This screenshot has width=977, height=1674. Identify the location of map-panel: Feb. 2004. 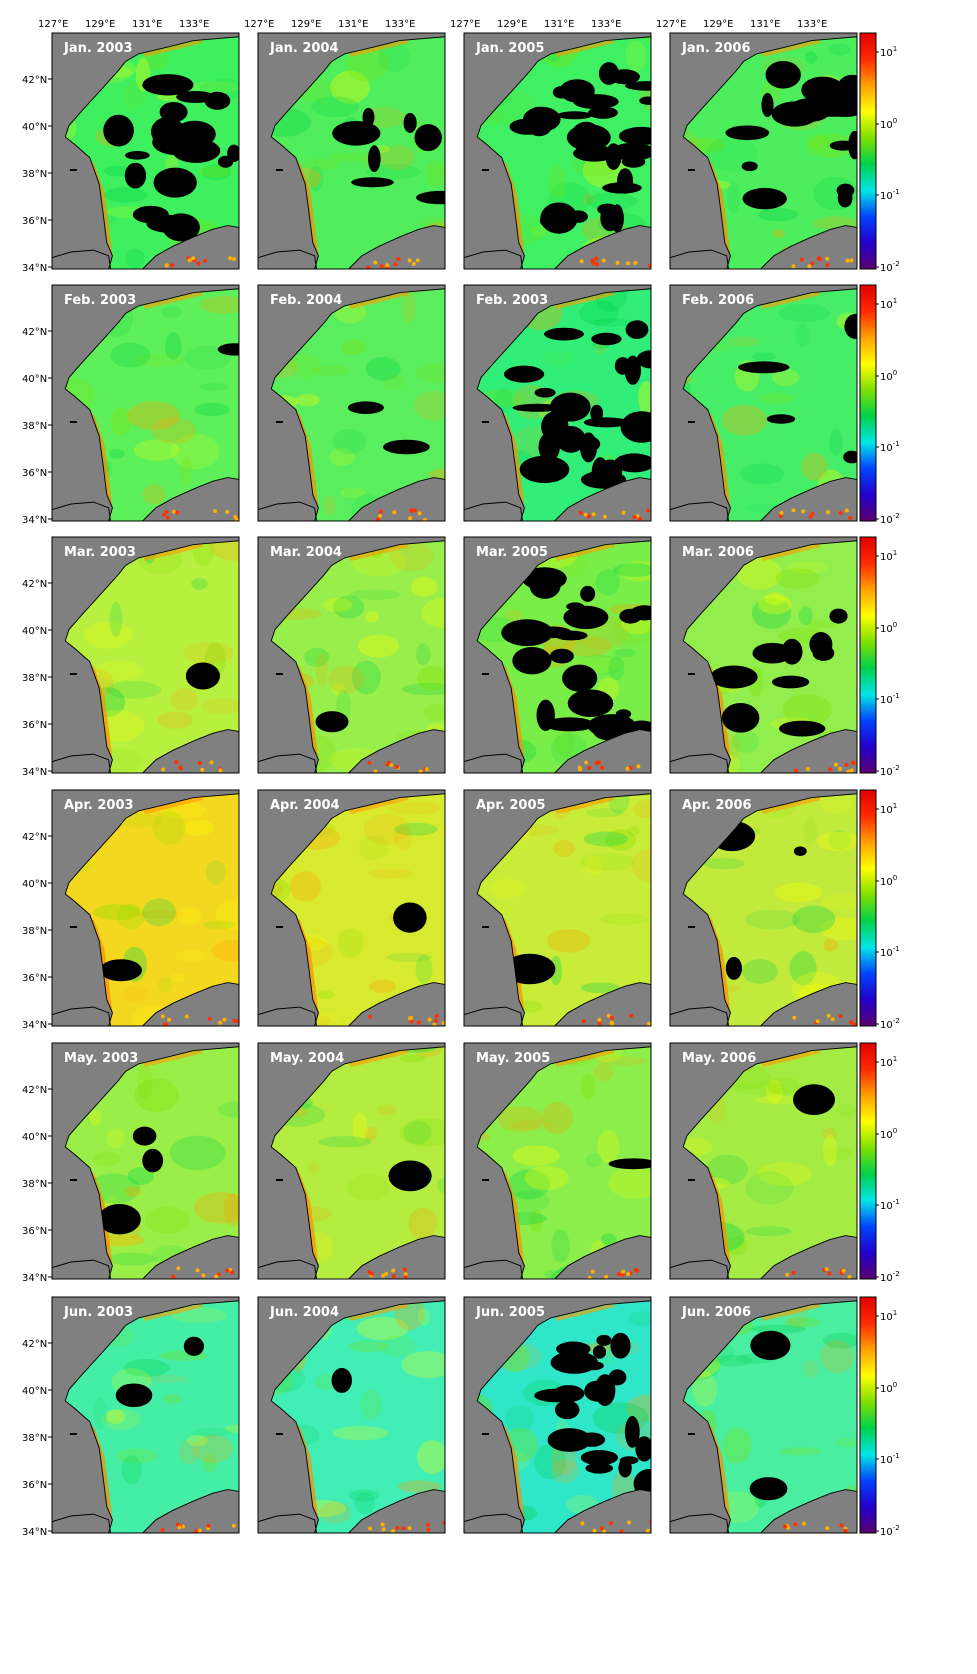
(351, 403).